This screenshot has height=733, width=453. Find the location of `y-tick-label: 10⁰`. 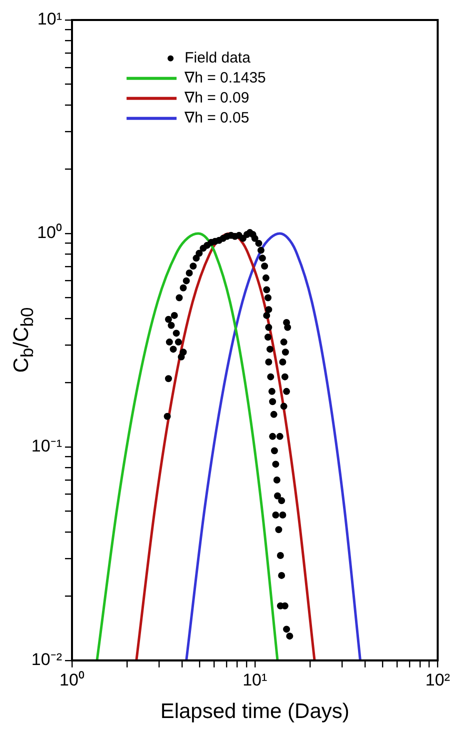

y-tick-label: 10⁰ is located at coordinates (49, 232).